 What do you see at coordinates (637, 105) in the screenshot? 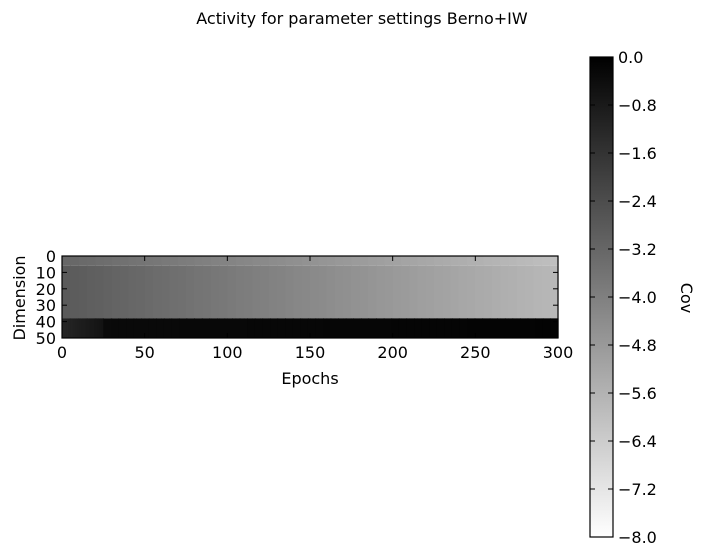
I see `colorbar-tick-label: −0.8` at bounding box center [637, 105].